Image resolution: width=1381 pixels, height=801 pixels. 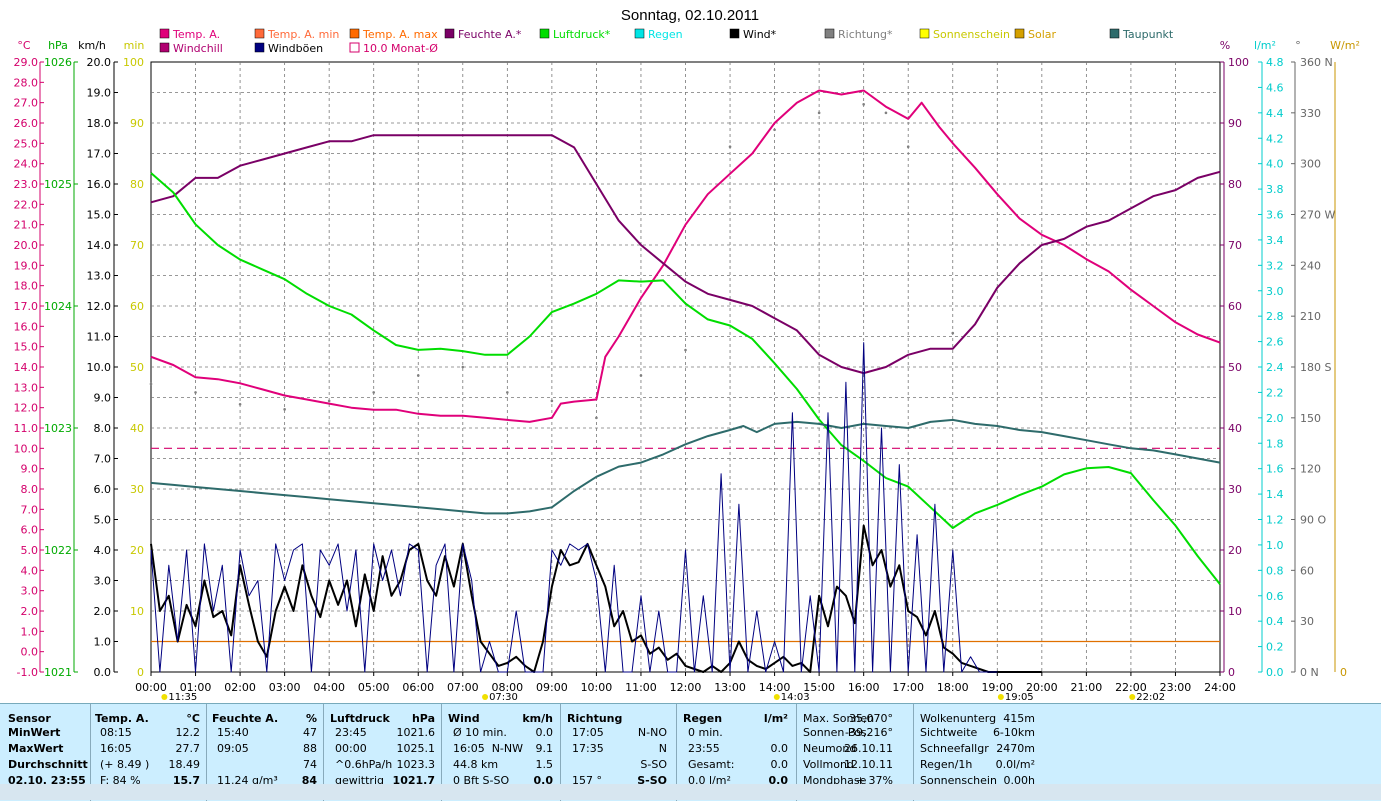 What do you see at coordinates (26, 448) in the screenshot?
I see `temp-tick-label: 10.0` at bounding box center [26, 448].